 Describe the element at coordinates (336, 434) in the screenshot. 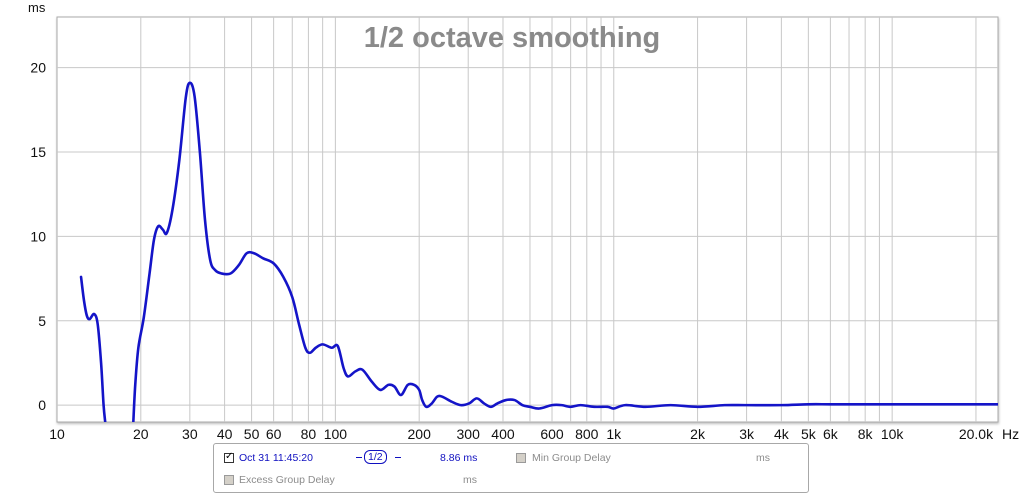

I see `x-tick-label: 100` at that location.